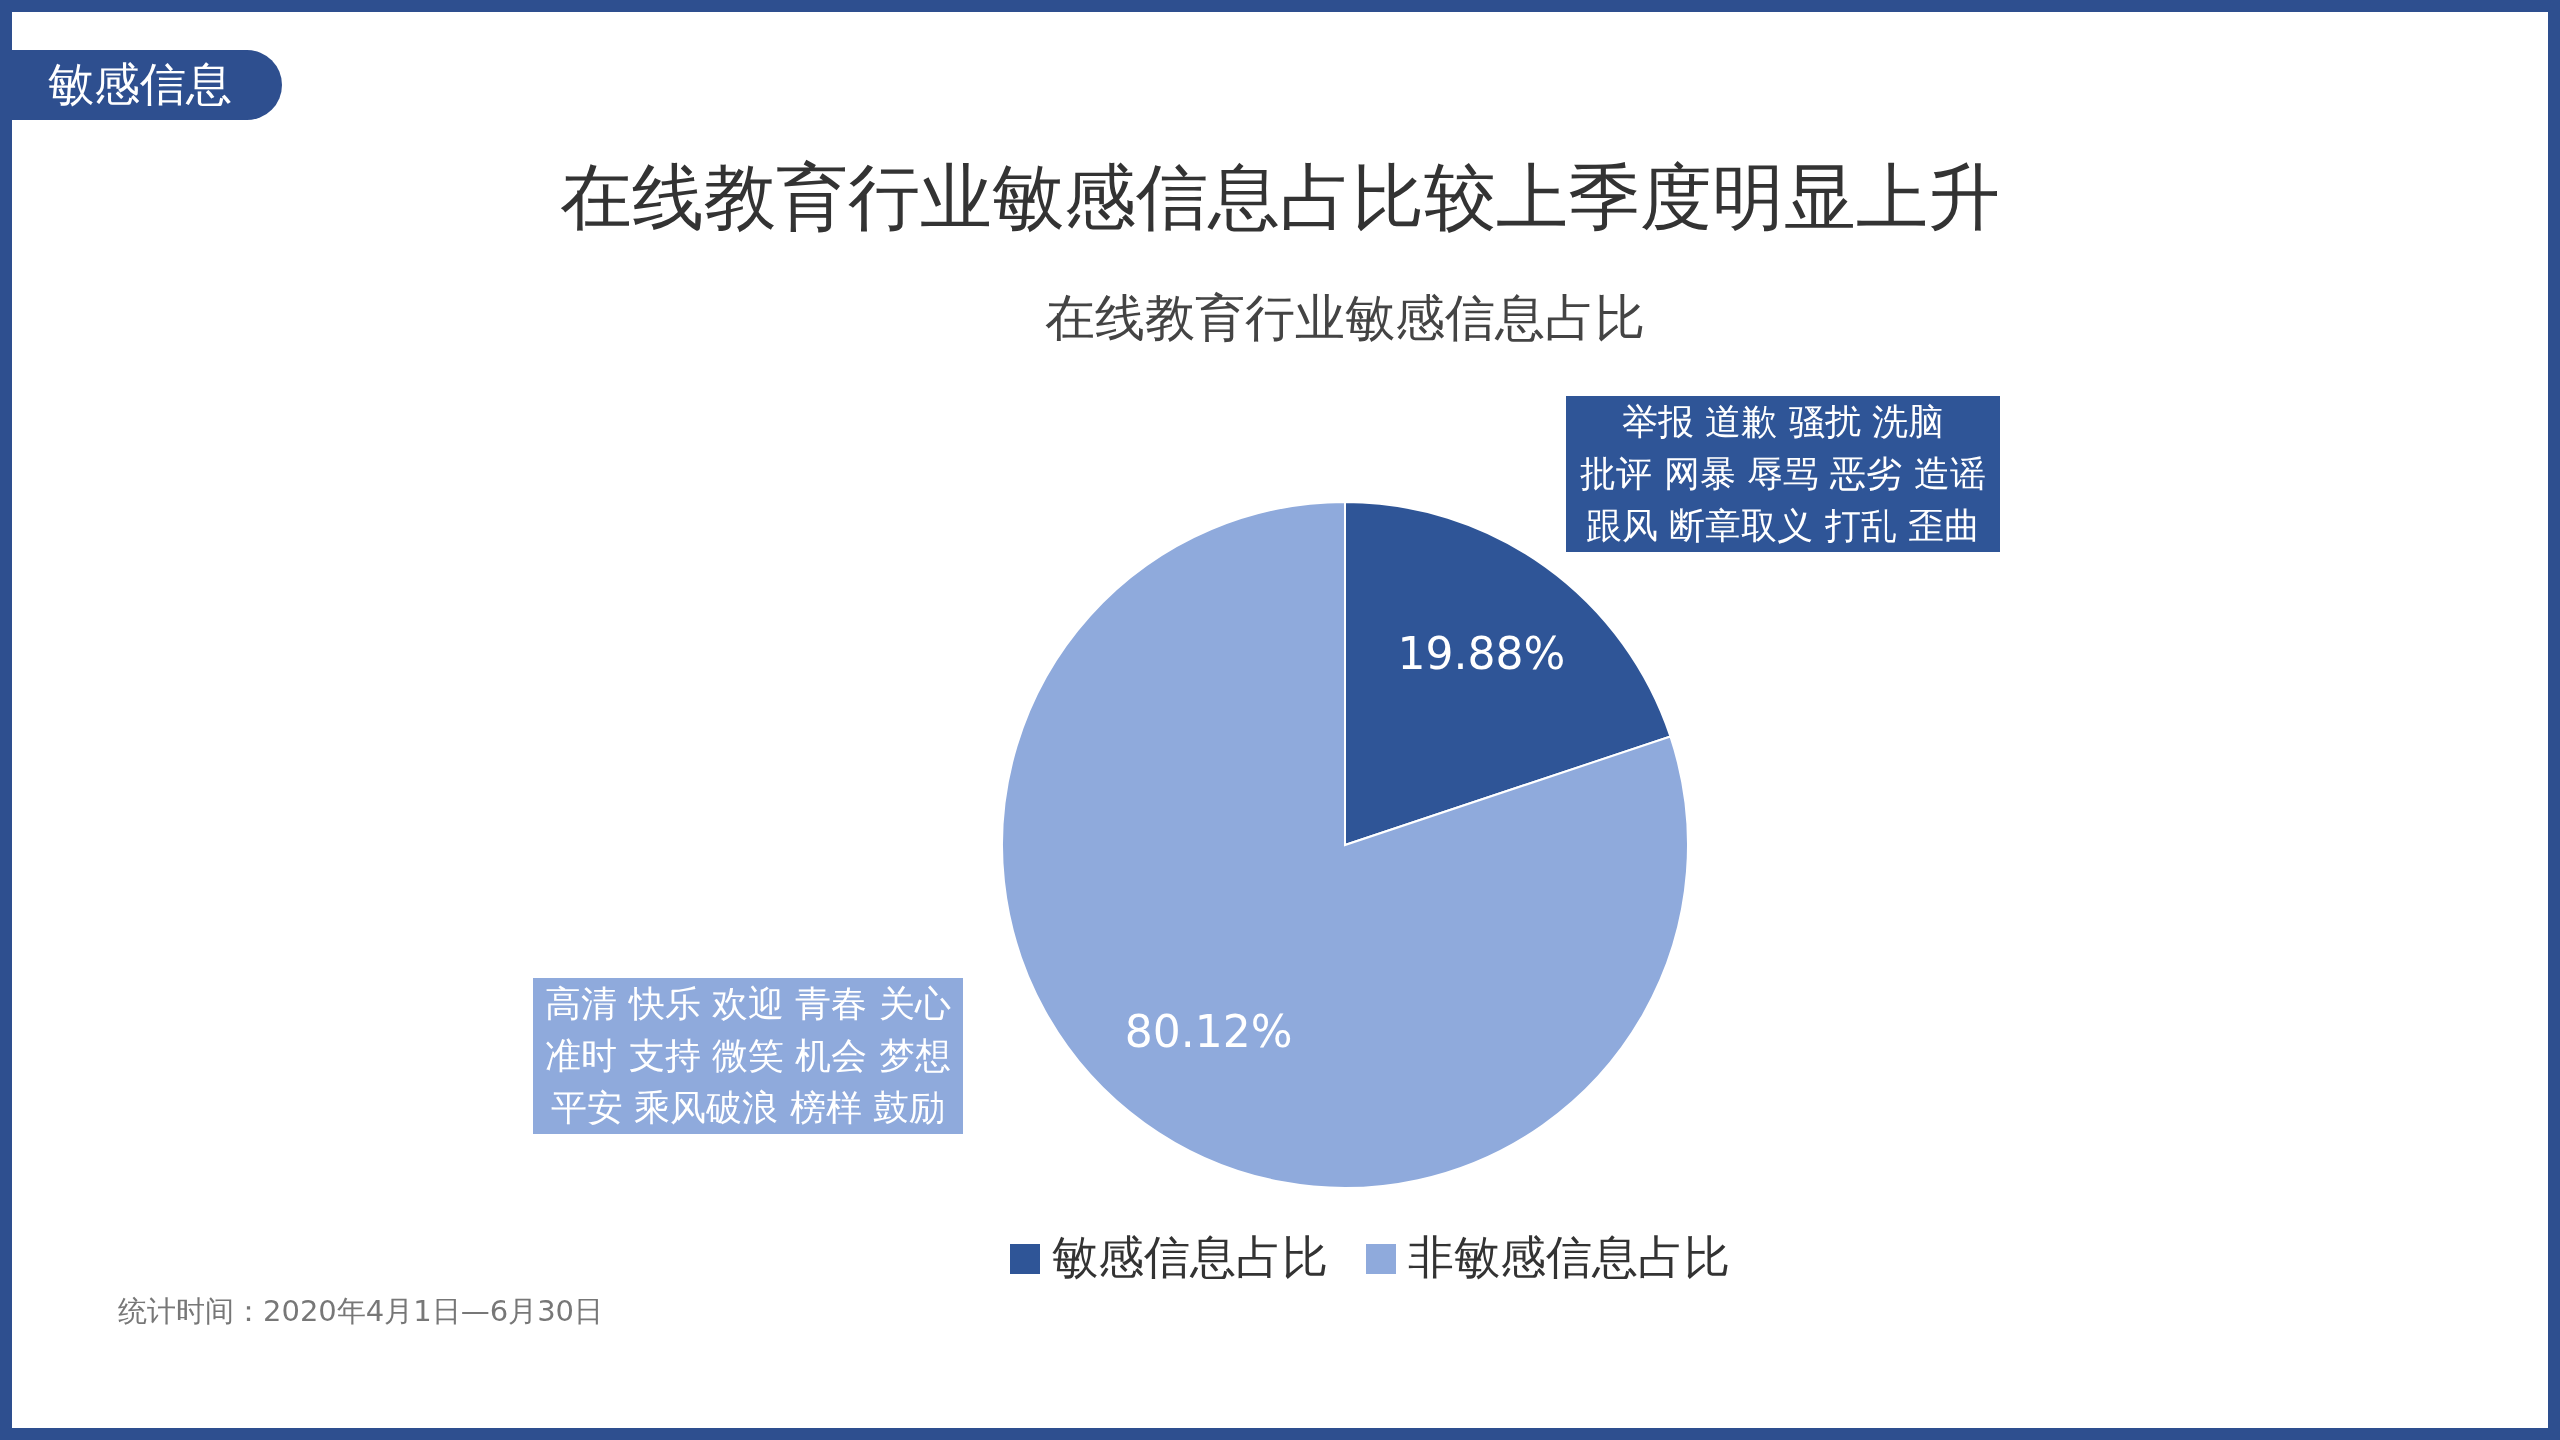  I want to click on data-label: 19.88%, so click(1481, 653).